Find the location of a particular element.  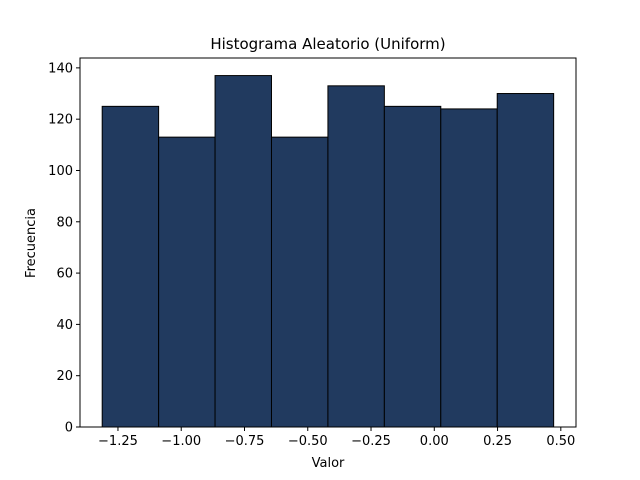

y-tick-label: 40 is located at coordinates (64, 325).